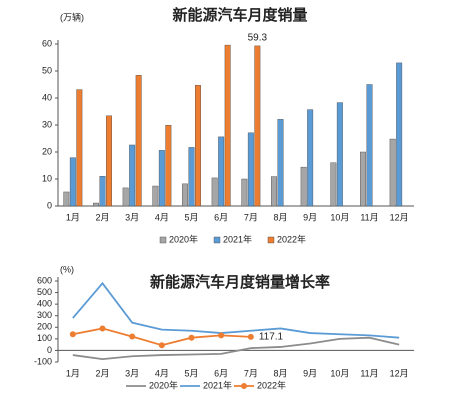 The image size is (452, 400). Describe the element at coordinates (44, 304) in the screenshot. I see `y-tick-label: 400` at that location.